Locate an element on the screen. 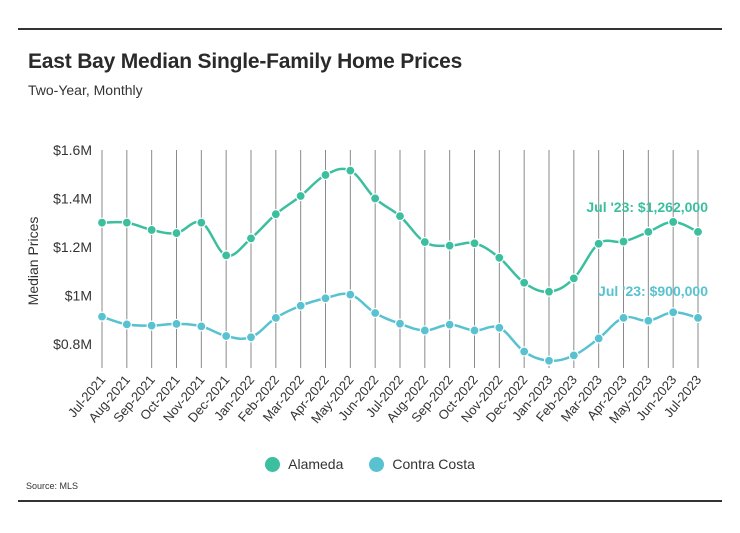 This screenshot has height=533, width=740. chart-subtitle: Two-Year, Monthly is located at coordinates (85, 90).